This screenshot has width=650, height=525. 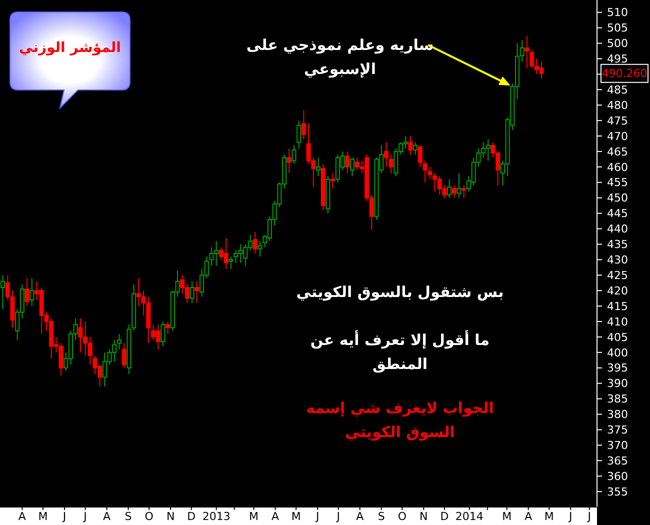 What do you see at coordinates (400, 351) in the screenshot?
I see `annotation: ما أقول إلا تعرف أيه عن المنطق` at bounding box center [400, 351].